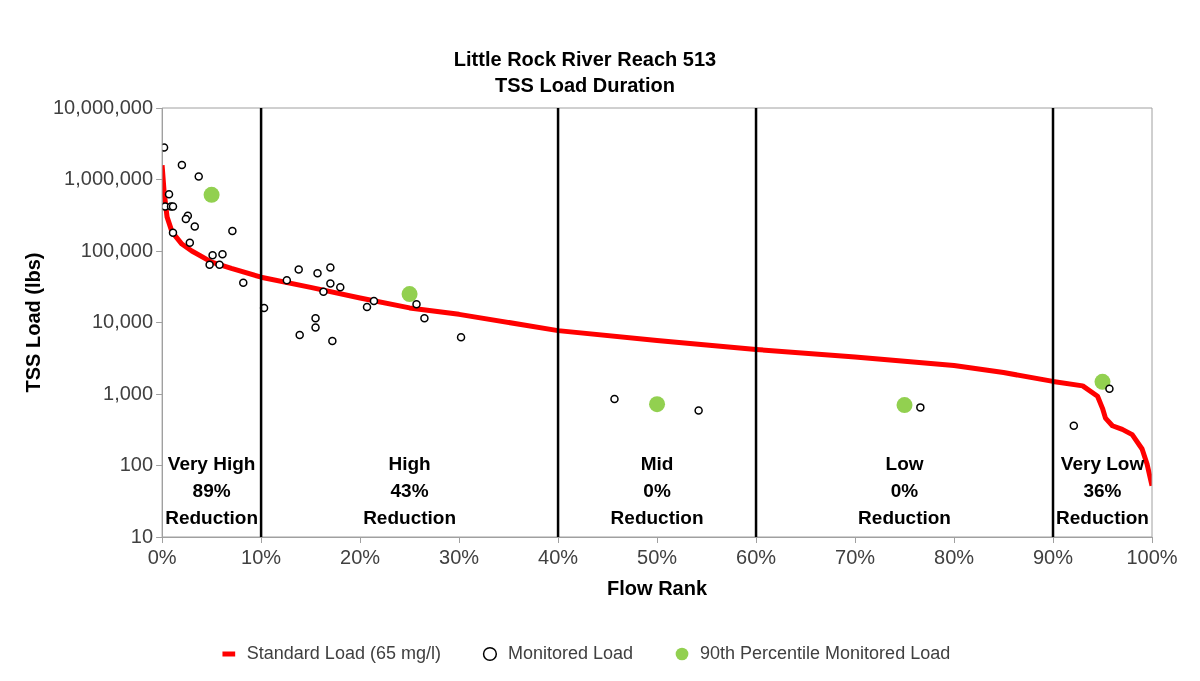  Describe the element at coordinates (657, 587) in the screenshot. I see `x-axis-title: Flow Rank` at that location.